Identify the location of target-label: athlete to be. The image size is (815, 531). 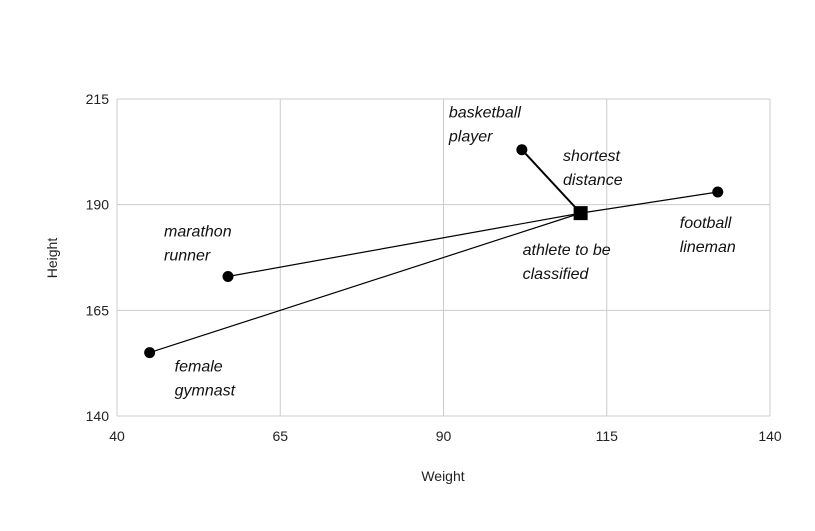
(567, 250).